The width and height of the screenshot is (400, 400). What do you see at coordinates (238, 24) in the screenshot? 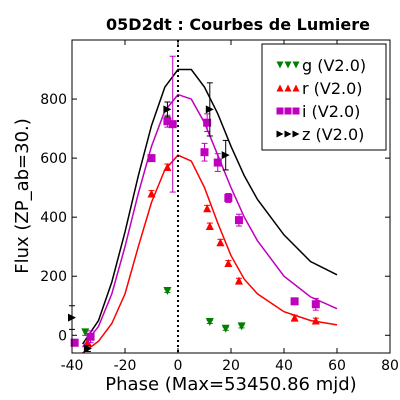
I see `chart-title: 05D2dt : Courbes de Lumiere` at bounding box center [238, 24].